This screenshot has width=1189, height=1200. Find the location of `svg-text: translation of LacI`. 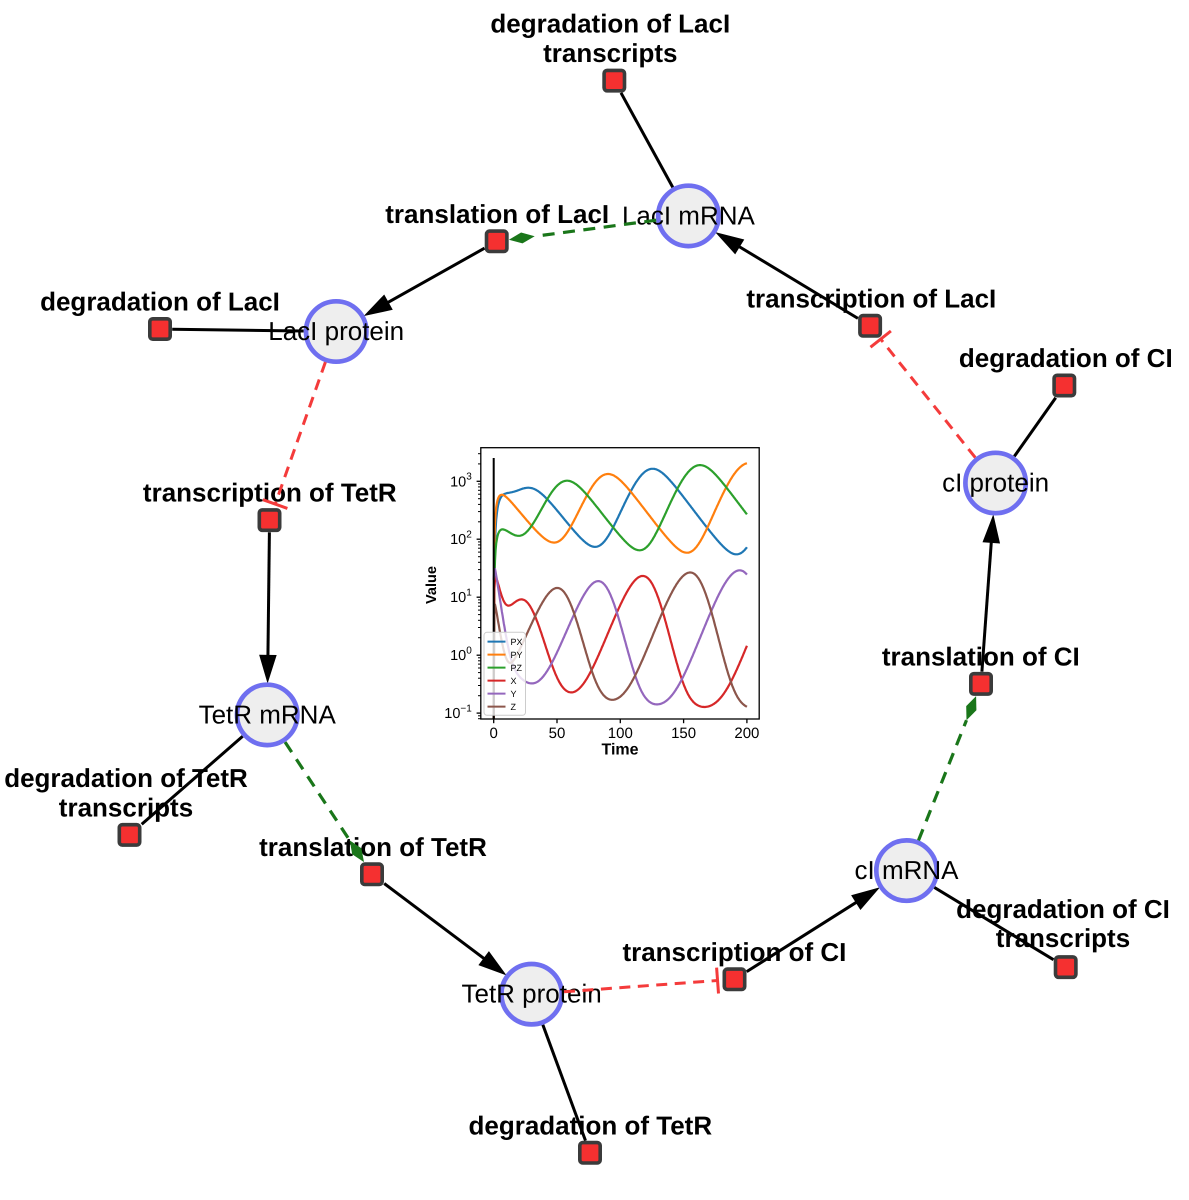

svg-text: translation of LacI is located at coordinates (497, 214).